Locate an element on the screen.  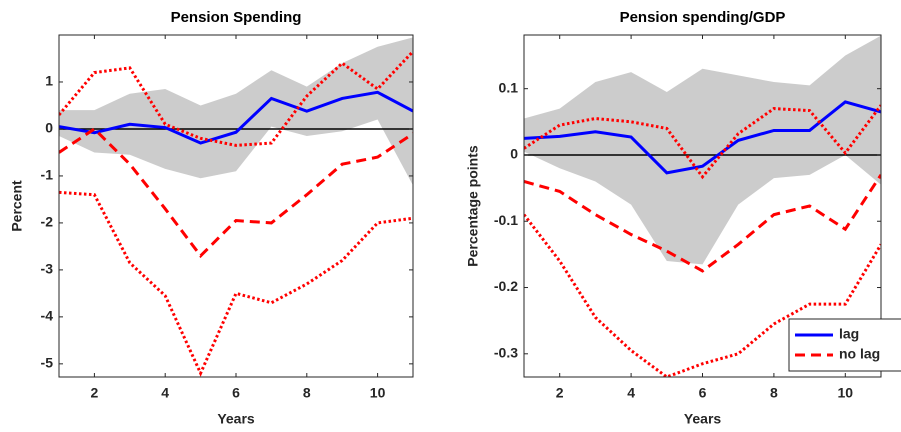
y-tick-label: -1 is located at coordinates (47, 175).